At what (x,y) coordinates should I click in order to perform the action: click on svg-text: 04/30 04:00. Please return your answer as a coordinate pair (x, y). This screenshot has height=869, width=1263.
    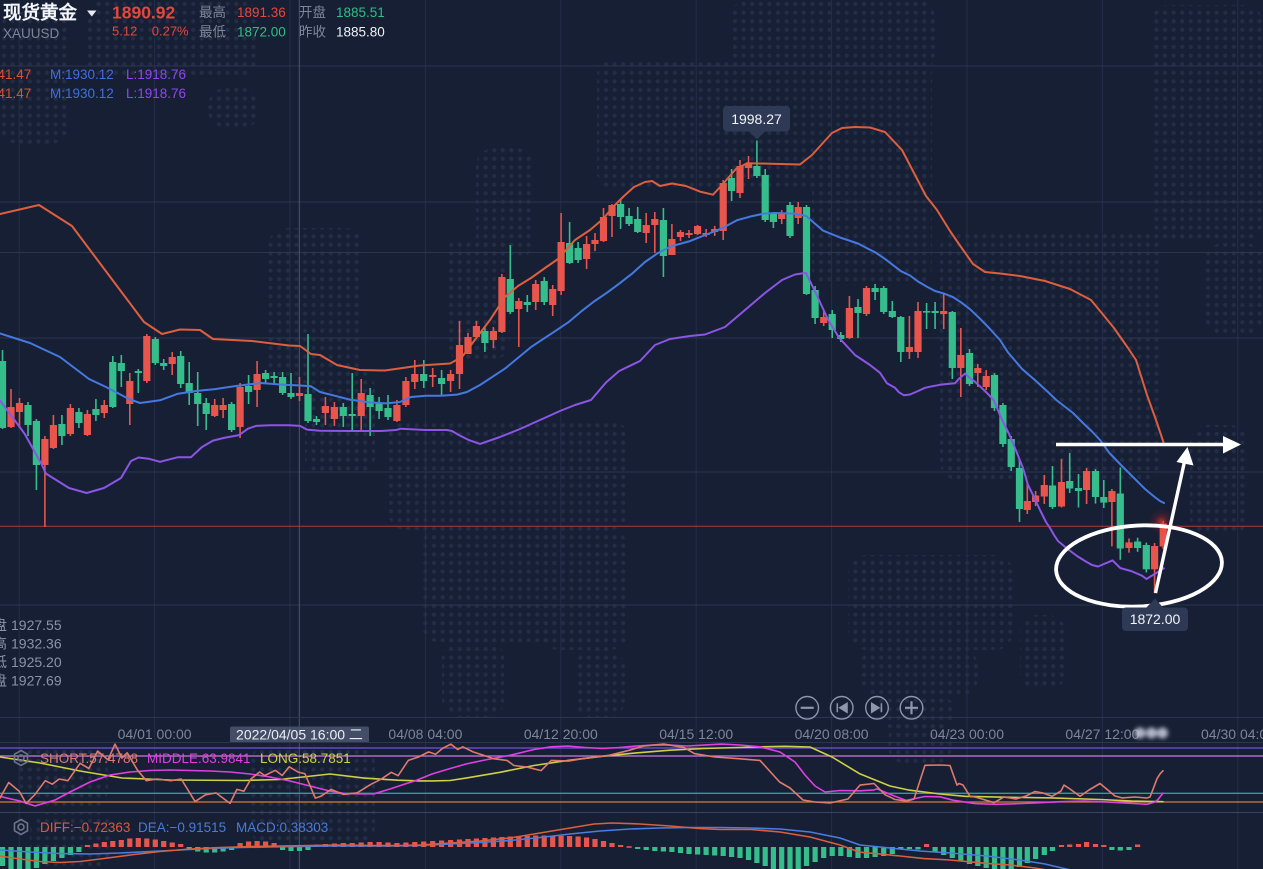
    Looking at the image, I should click on (1232, 734).